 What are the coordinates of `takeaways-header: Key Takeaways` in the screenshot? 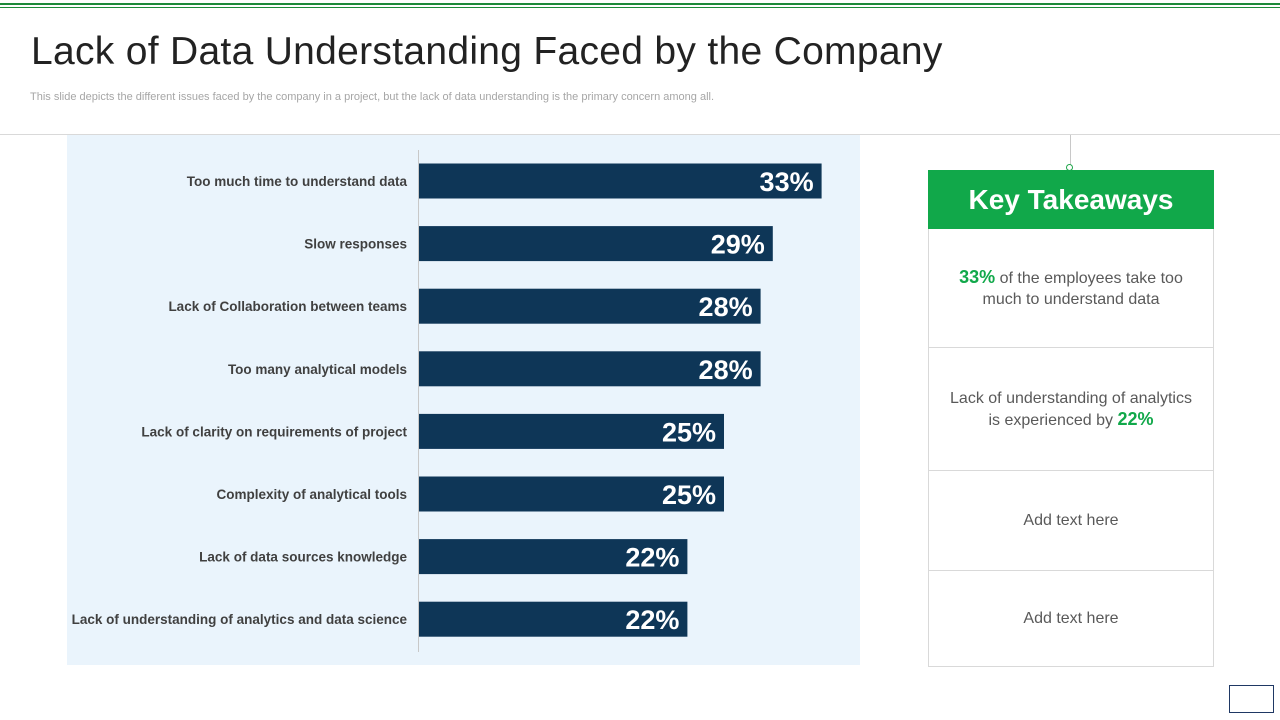 It's located at (1071, 199).